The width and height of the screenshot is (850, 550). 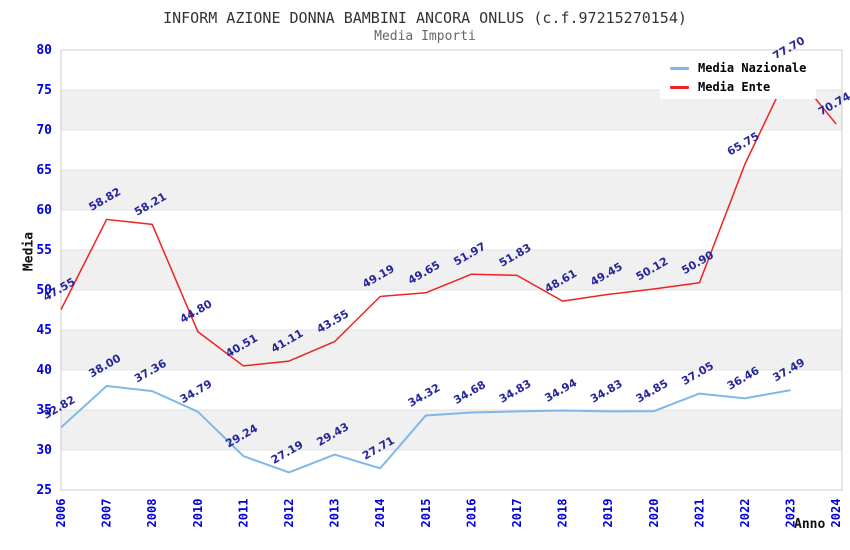 I want to click on x-tick-label: 2016, so click(x=471, y=513).